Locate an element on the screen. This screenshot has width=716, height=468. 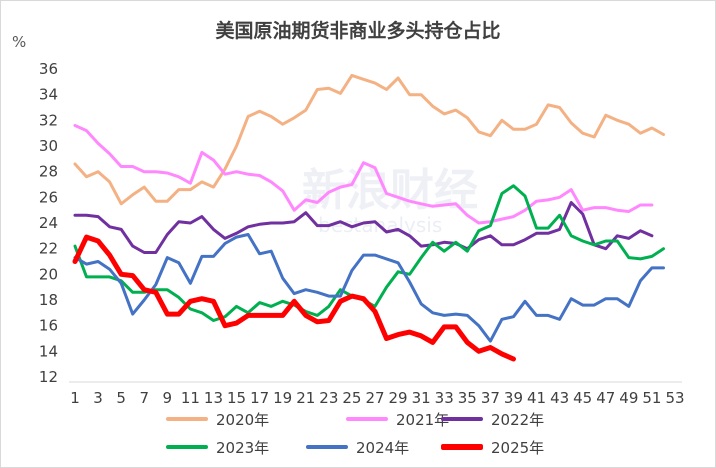
legend-item-0: 2020年 is located at coordinates (217, 419).